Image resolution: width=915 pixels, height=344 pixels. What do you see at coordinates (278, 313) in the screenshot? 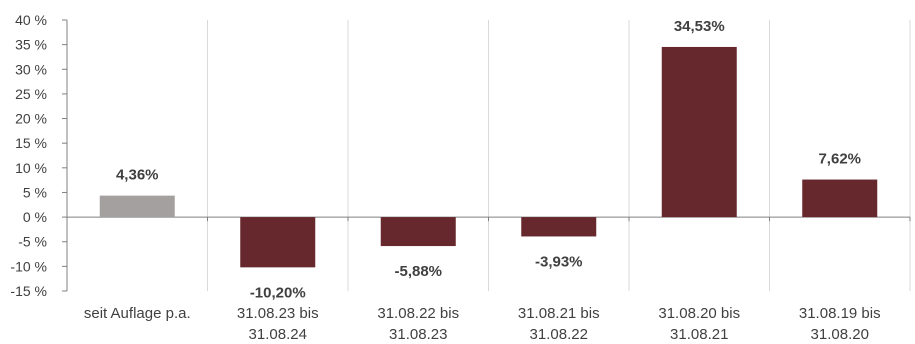
I see `x-category-label: 31.08.23 bis` at bounding box center [278, 313].